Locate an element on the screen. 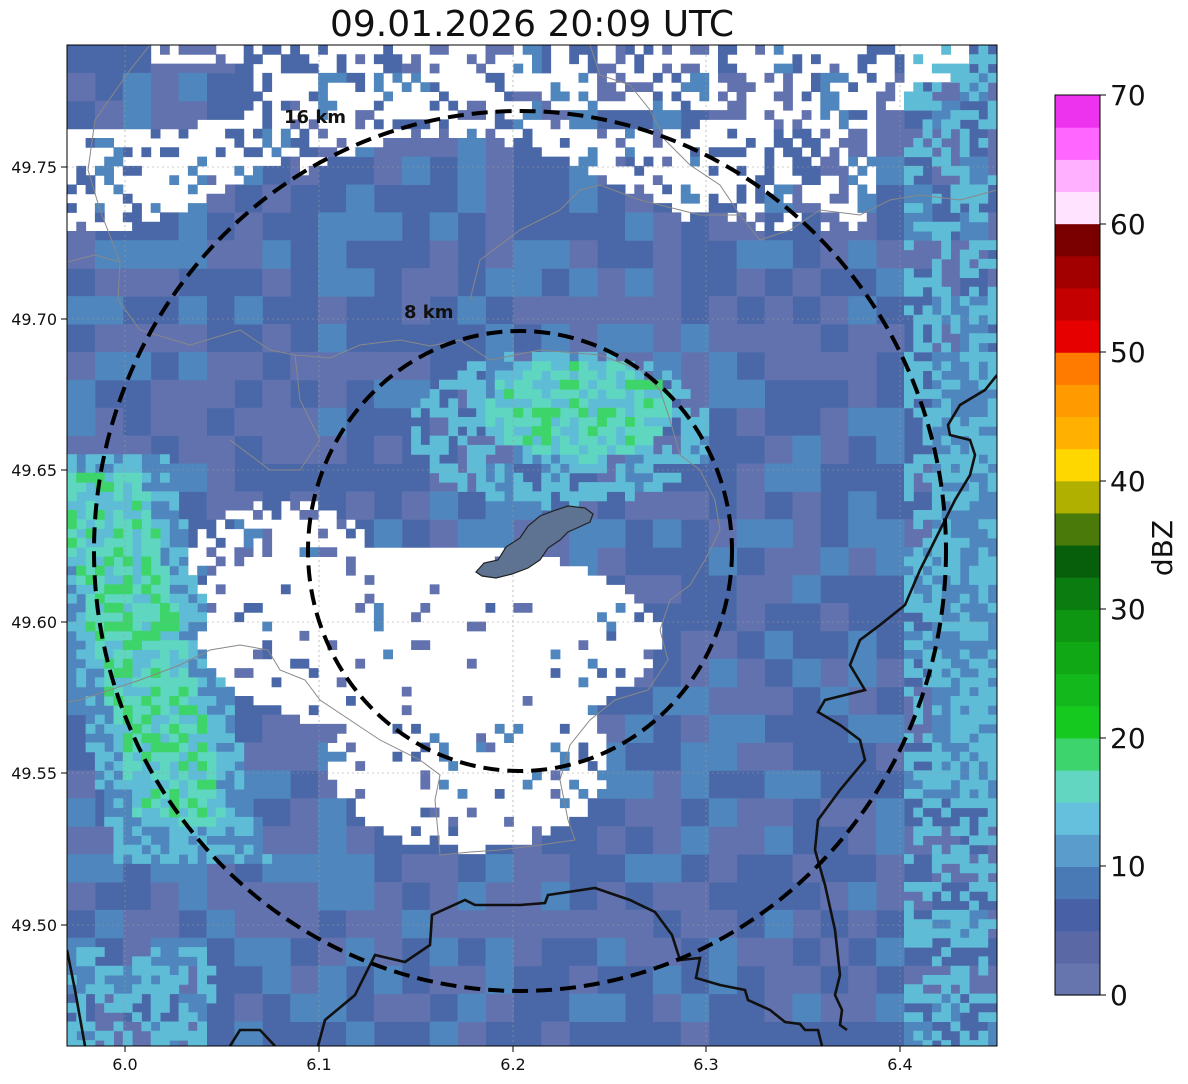 This screenshot has height=1084, width=1188. colorbar is located at coordinates (1077, 545).